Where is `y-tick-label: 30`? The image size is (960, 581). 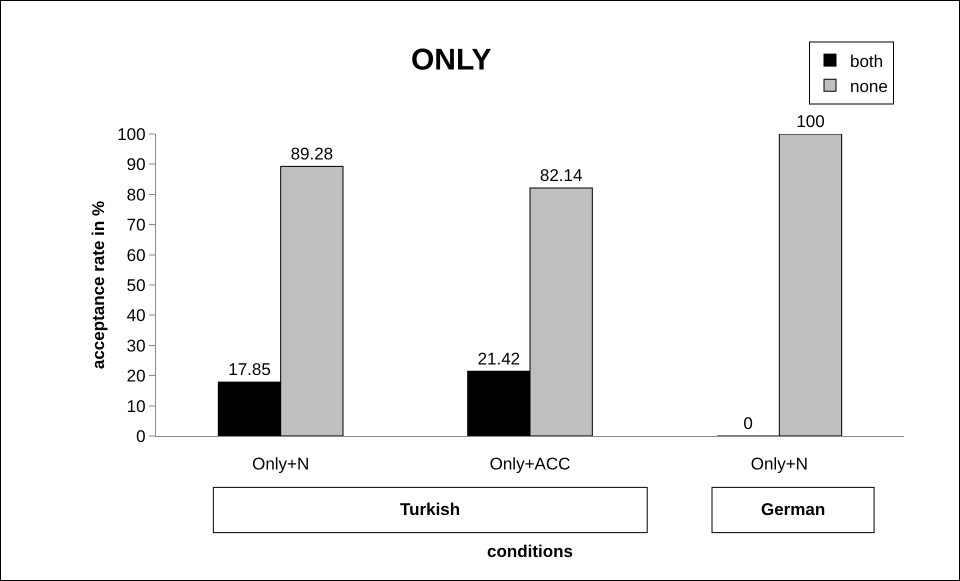
y-tick-label: 30 is located at coordinates (136, 346).